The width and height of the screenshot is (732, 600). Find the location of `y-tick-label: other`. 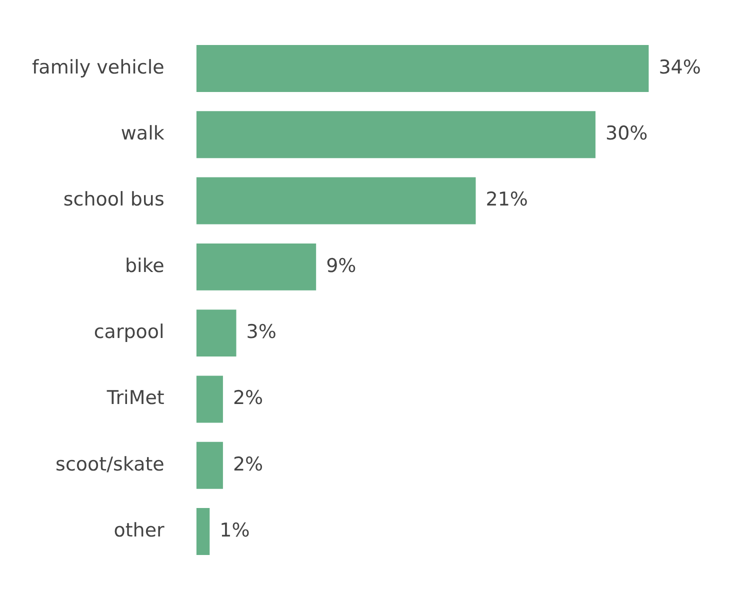

y-tick-label: other is located at coordinates (139, 530).